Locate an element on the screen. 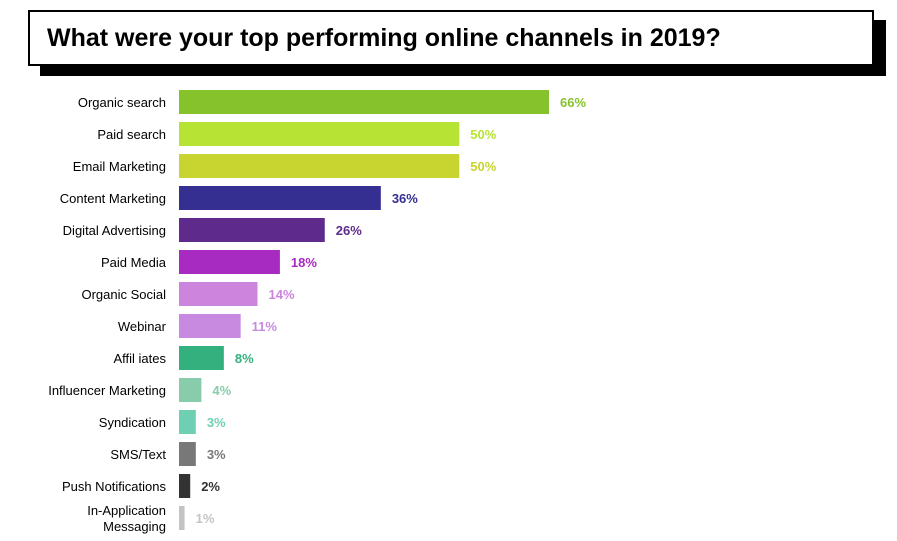  value-label: 2% is located at coordinates (210, 486).